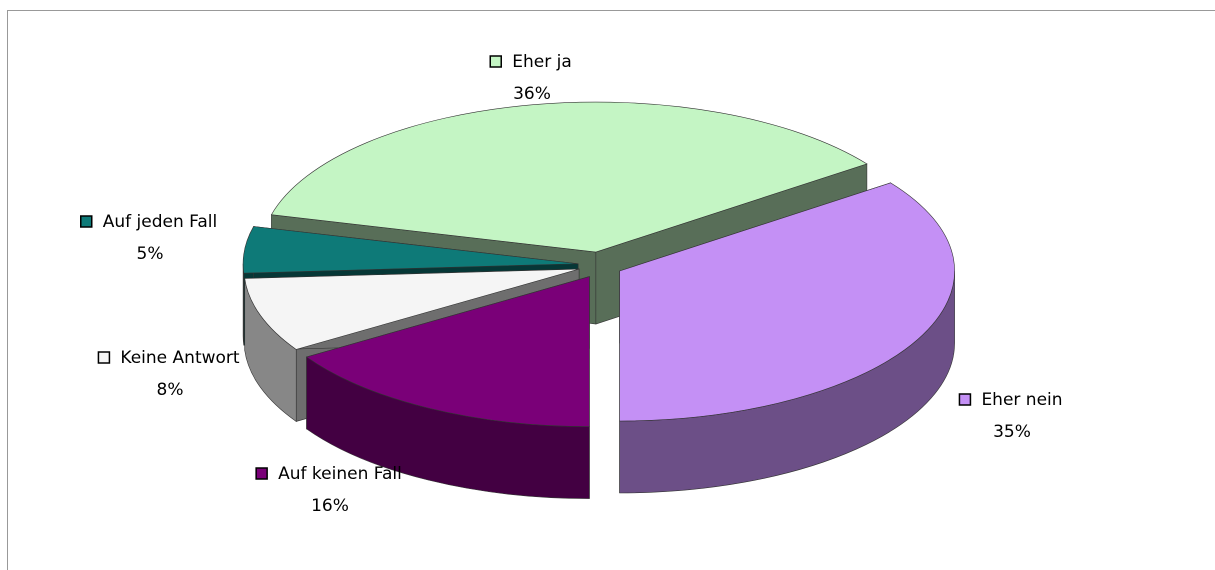 The width and height of the screenshot is (1215, 570). I want to click on data-label: 16%, so click(330, 506).